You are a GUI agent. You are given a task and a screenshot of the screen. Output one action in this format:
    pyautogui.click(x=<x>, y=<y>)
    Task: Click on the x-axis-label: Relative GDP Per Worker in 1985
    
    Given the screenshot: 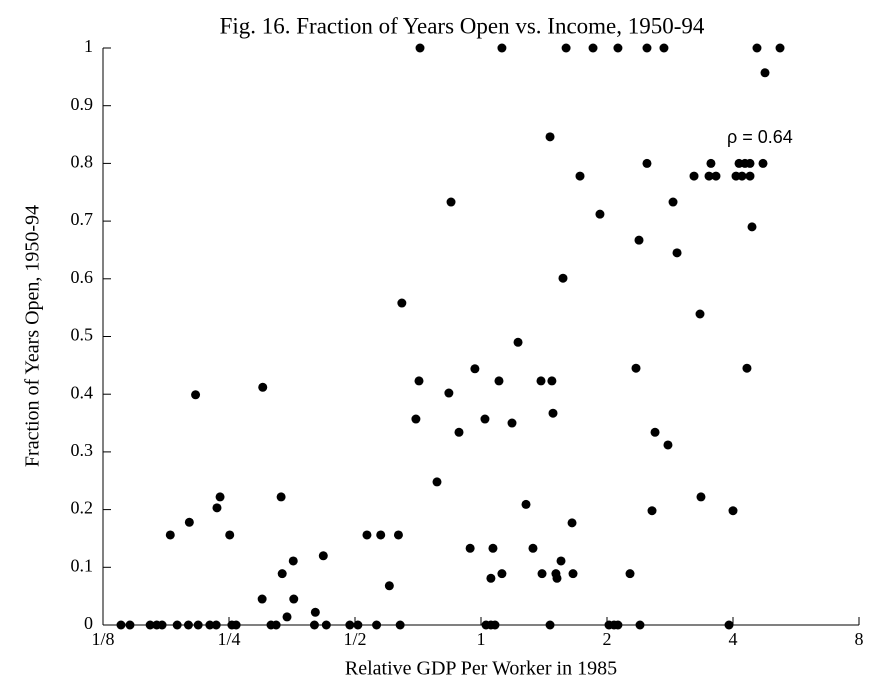 What is the action you would take?
    pyautogui.click(x=481, y=669)
    